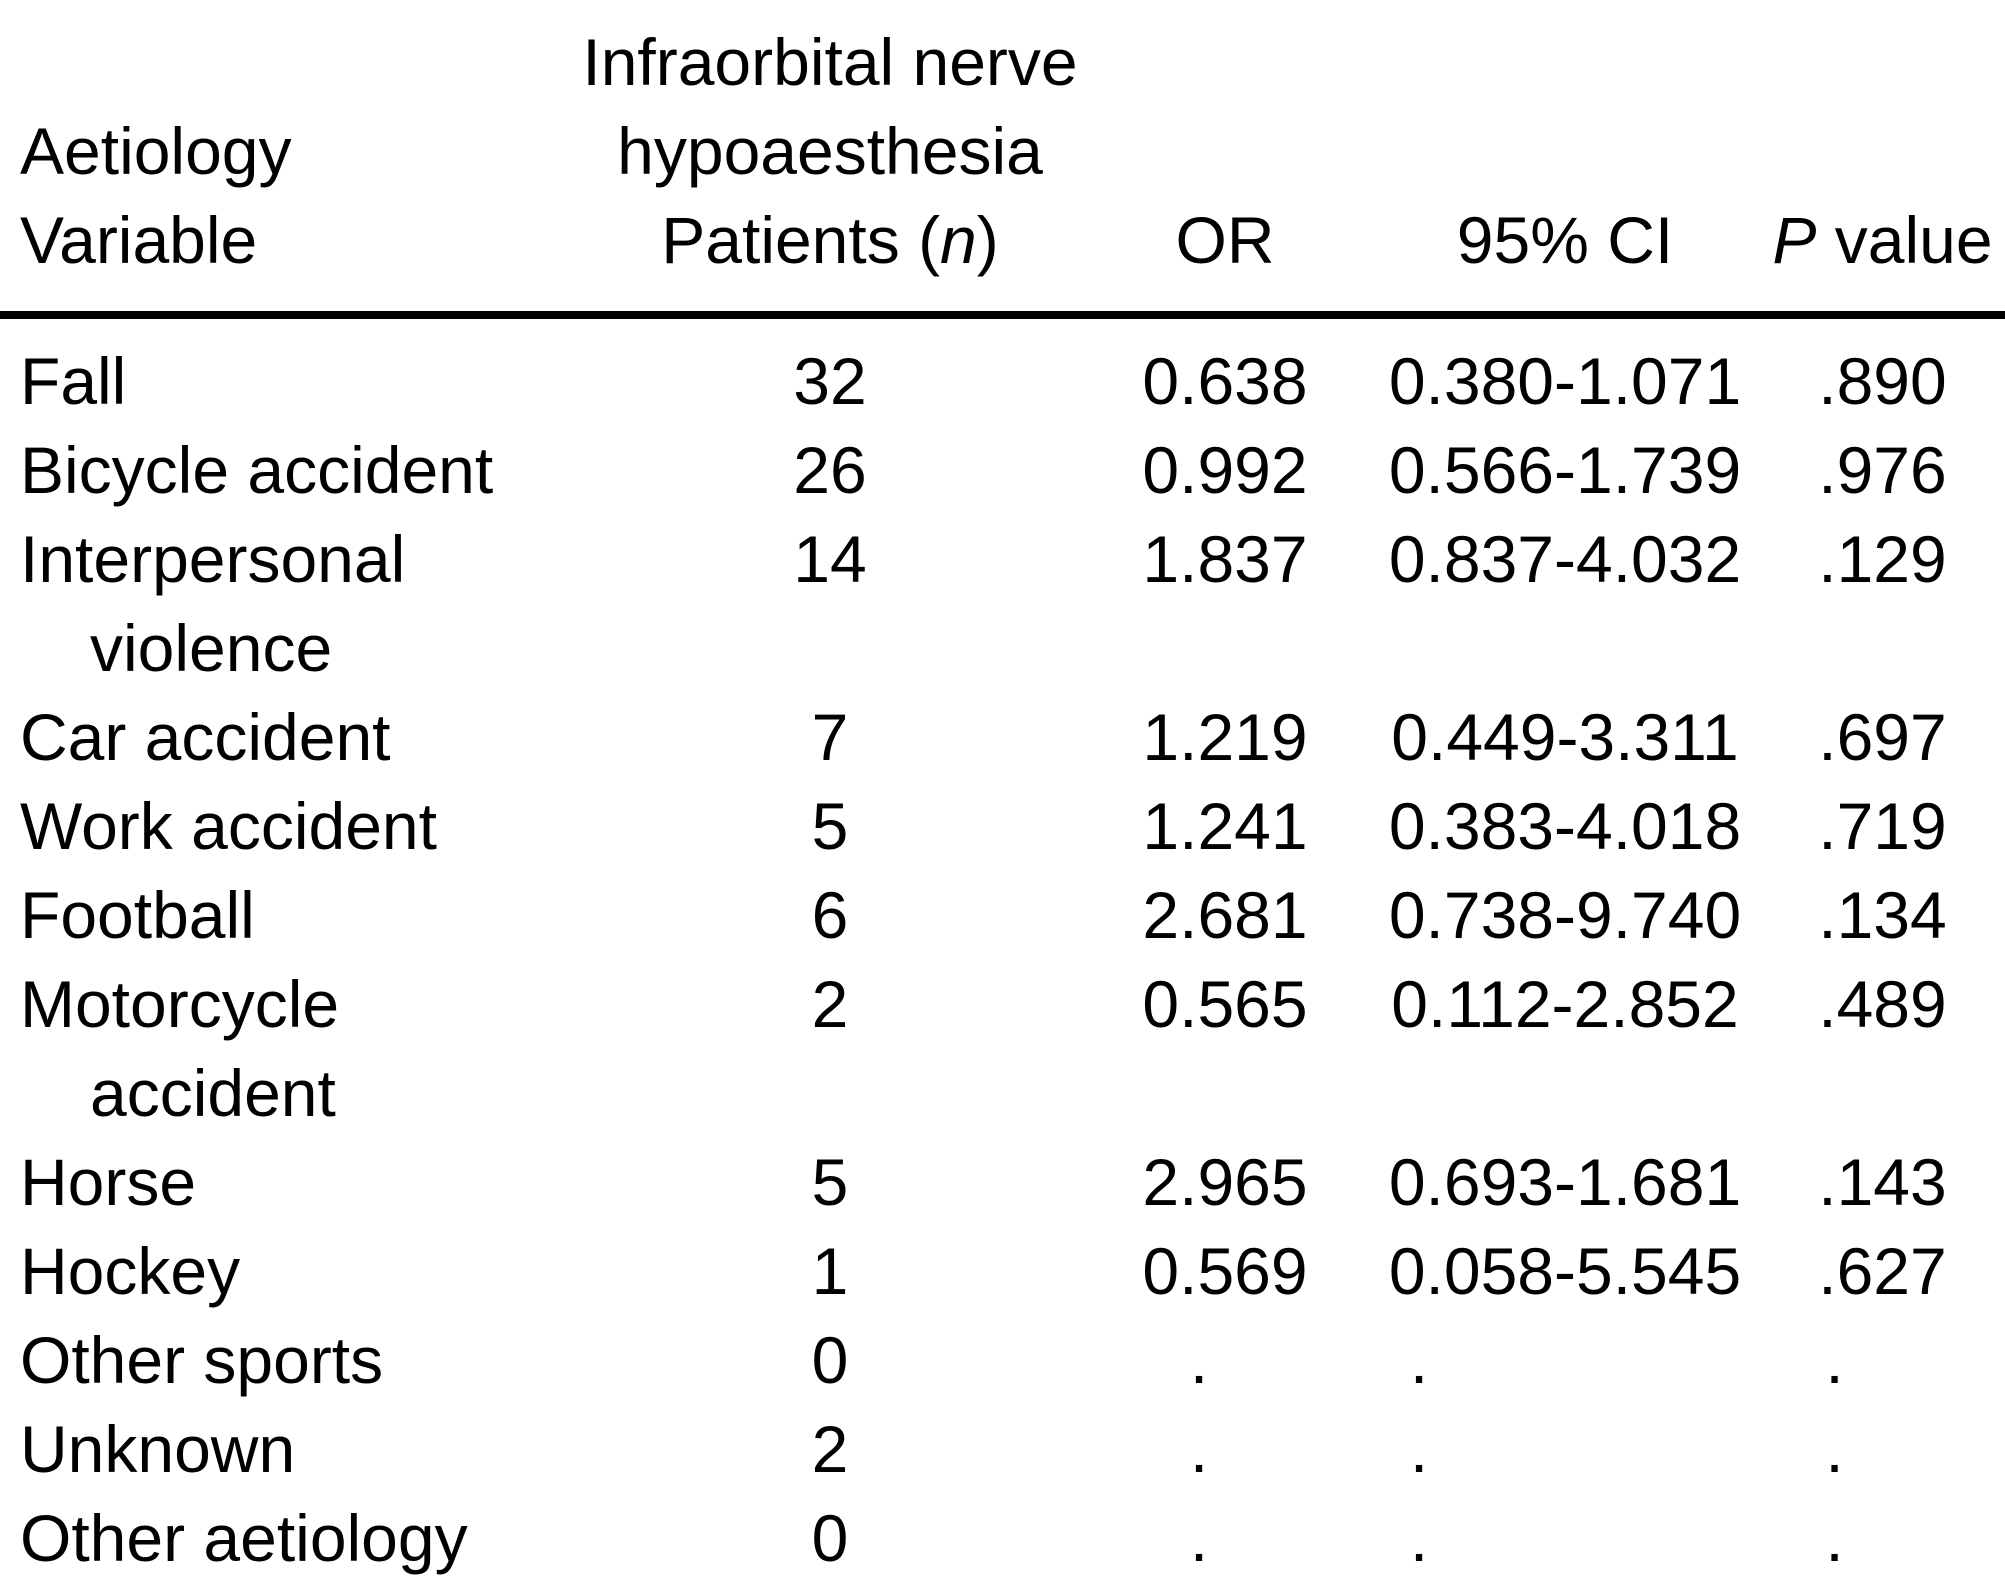 The width and height of the screenshot is (2005, 1586). I want to click on cell-odds-ratio: 0.569, so click(1225, 1271).